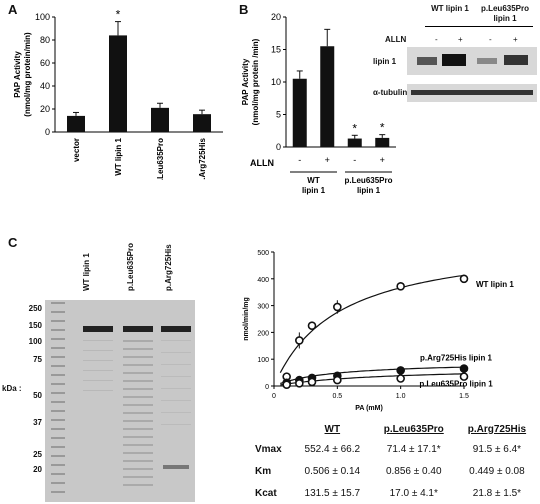 Image resolution: width=540 pixels, height=504 pixels. I want to click on kinetics-cell: 91.5 ± 6.4*, so click(497, 449).